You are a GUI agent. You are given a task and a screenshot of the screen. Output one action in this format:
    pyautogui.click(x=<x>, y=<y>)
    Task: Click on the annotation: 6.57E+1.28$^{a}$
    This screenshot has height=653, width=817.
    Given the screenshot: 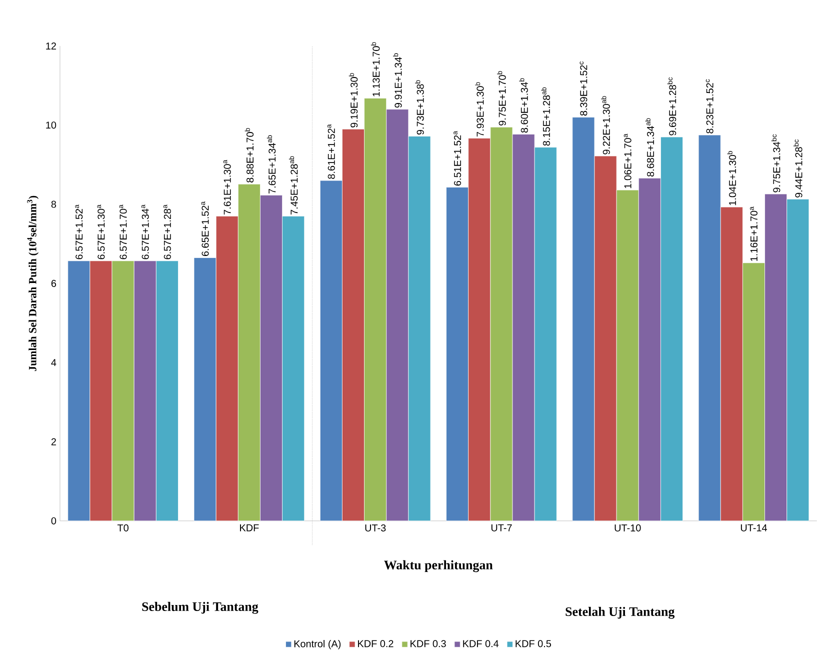 What is the action you would take?
    pyautogui.click(x=167, y=232)
    